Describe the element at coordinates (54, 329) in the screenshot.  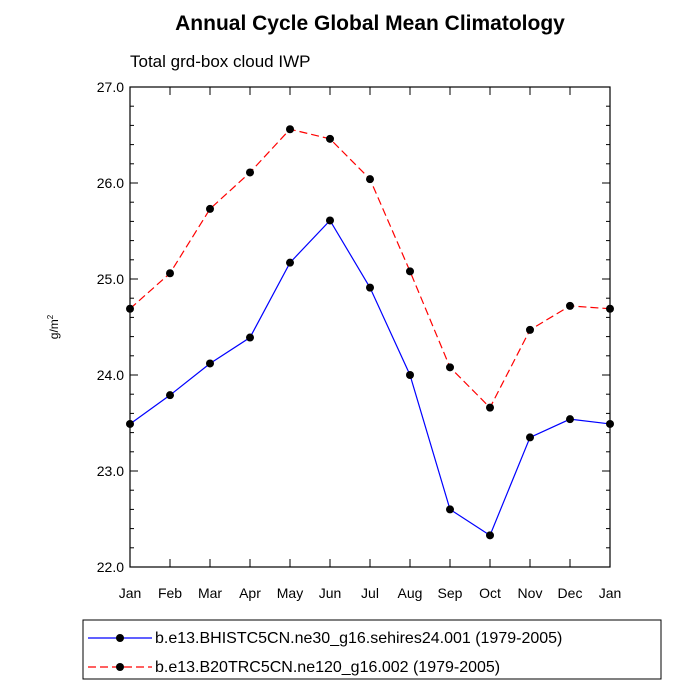
I see `y-axis-label-base: g/m` at that location.